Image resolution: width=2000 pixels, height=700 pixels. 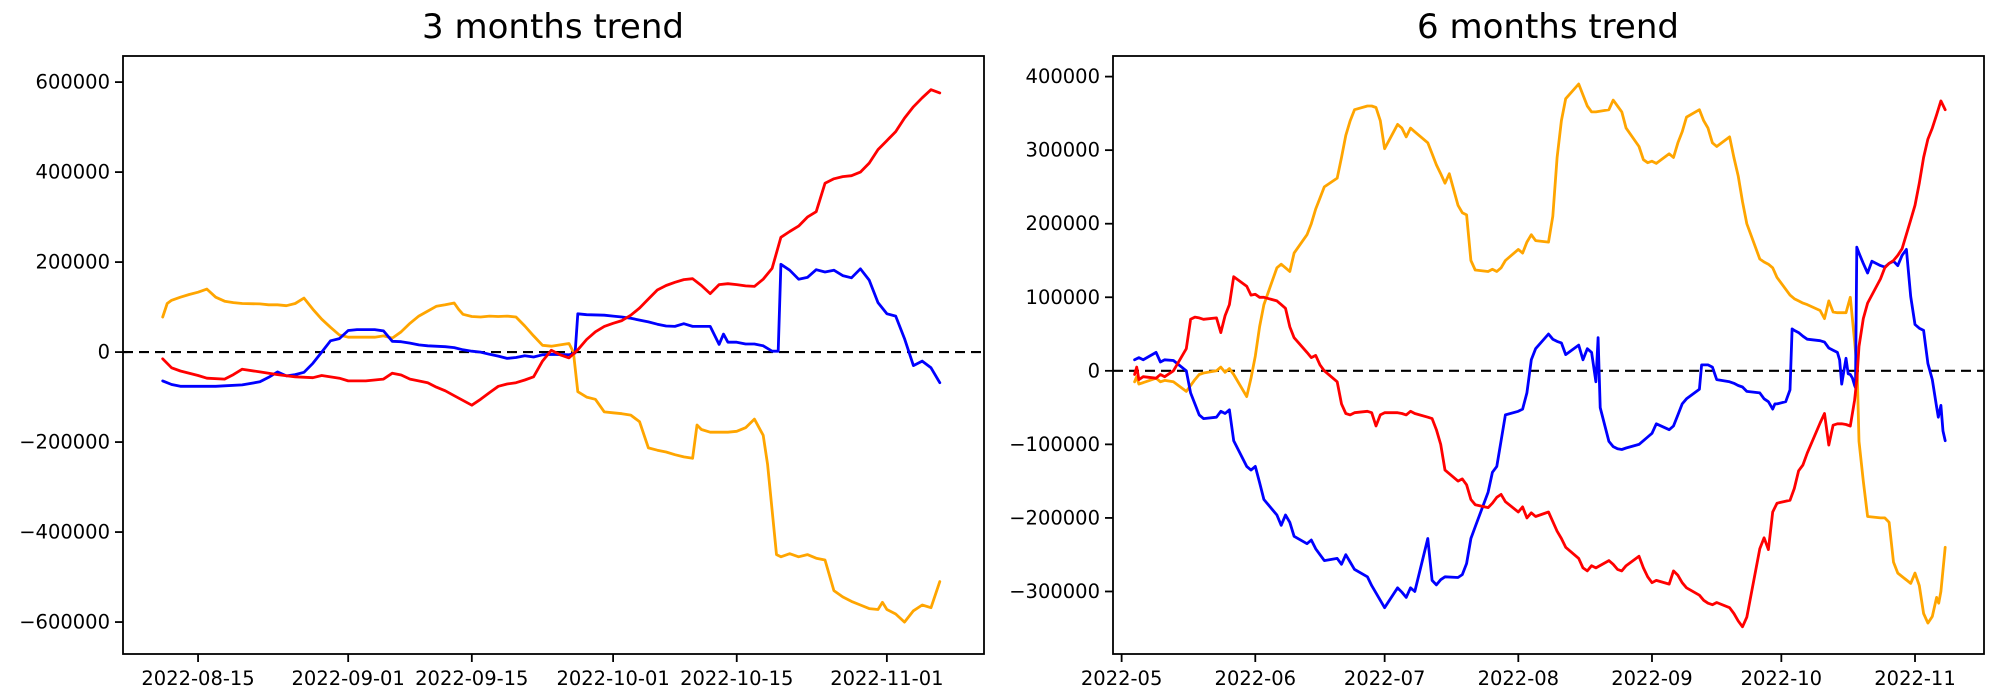 I want to click on x-tick-label: 2022-06, so click(x=1255, y=678).